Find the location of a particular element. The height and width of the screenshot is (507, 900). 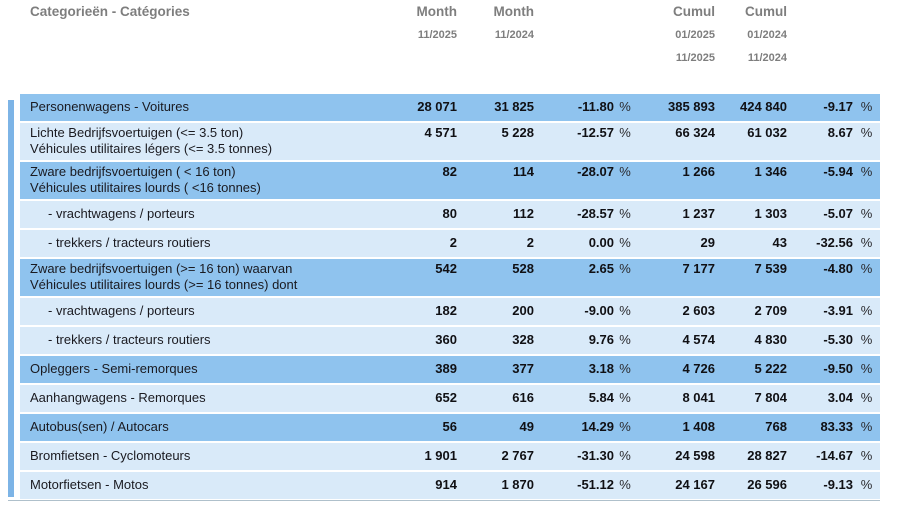

cell-cumul-current: 1 266 is located at coordinates (698, 171).